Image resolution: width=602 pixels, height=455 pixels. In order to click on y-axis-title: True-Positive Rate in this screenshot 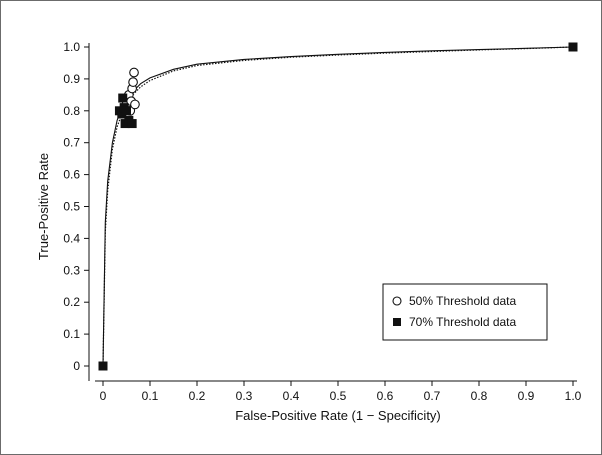, I will do `click(43, 206)`.